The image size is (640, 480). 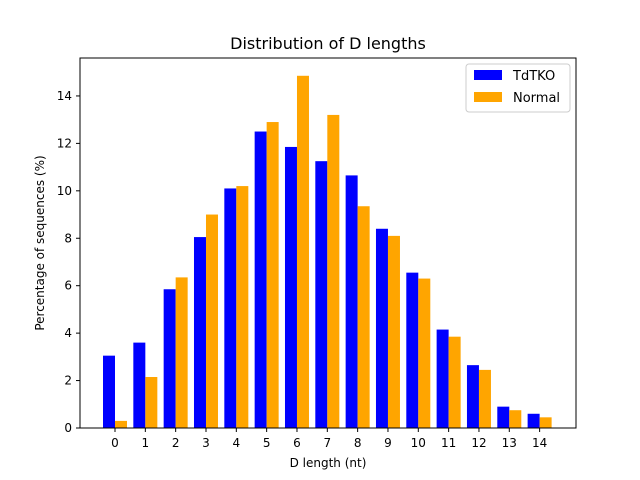 What do you see at coordinates (64, 143) in the screenshot?
I see `y-tick-label: 12` at bounding box center [64, 143].